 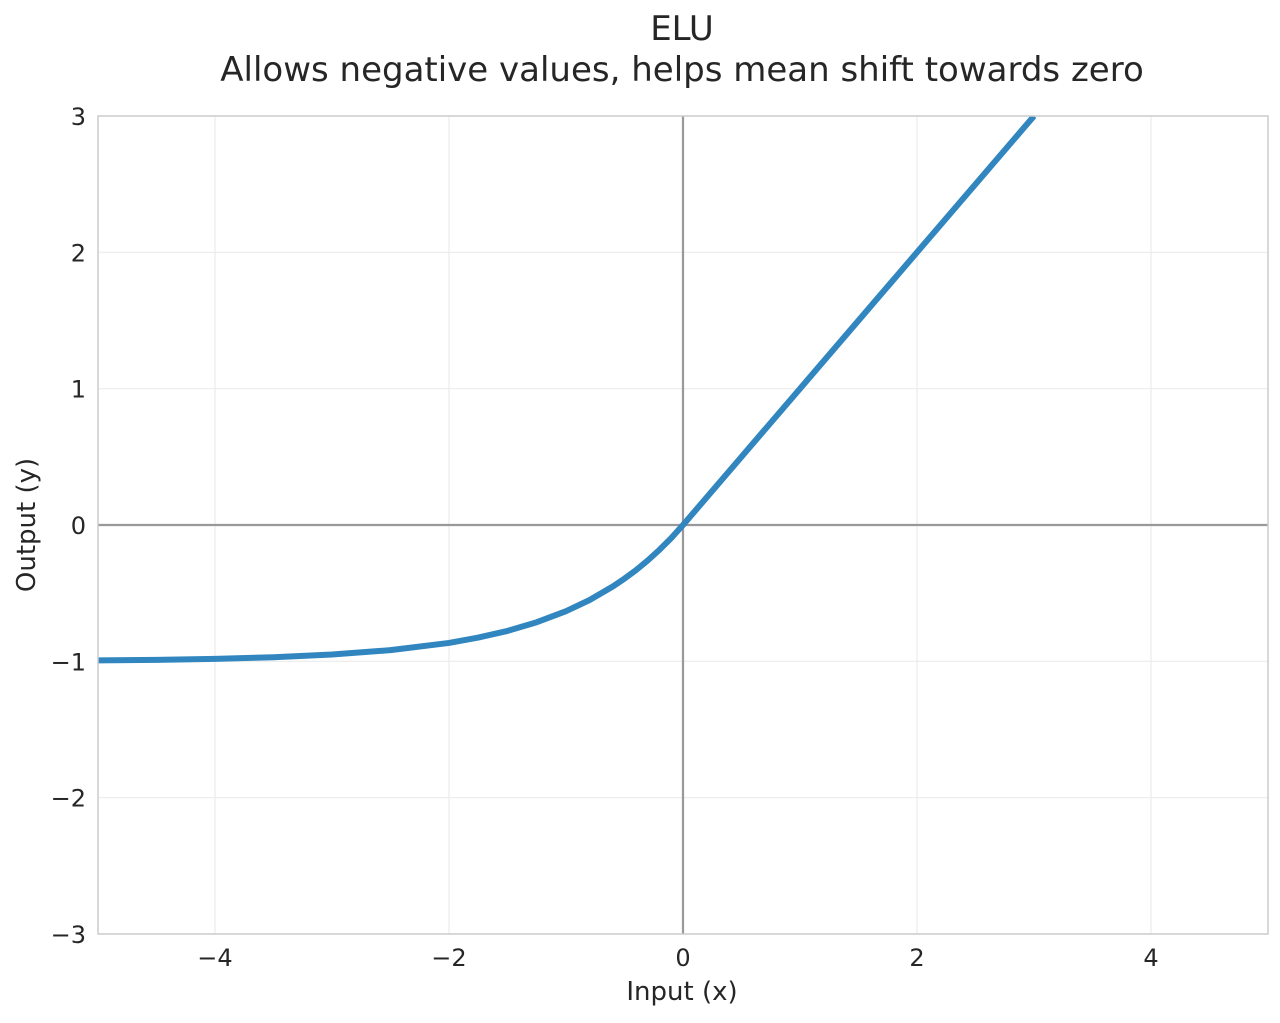 I want to click on x-tick-label: −2, so click(x=448, y=958).